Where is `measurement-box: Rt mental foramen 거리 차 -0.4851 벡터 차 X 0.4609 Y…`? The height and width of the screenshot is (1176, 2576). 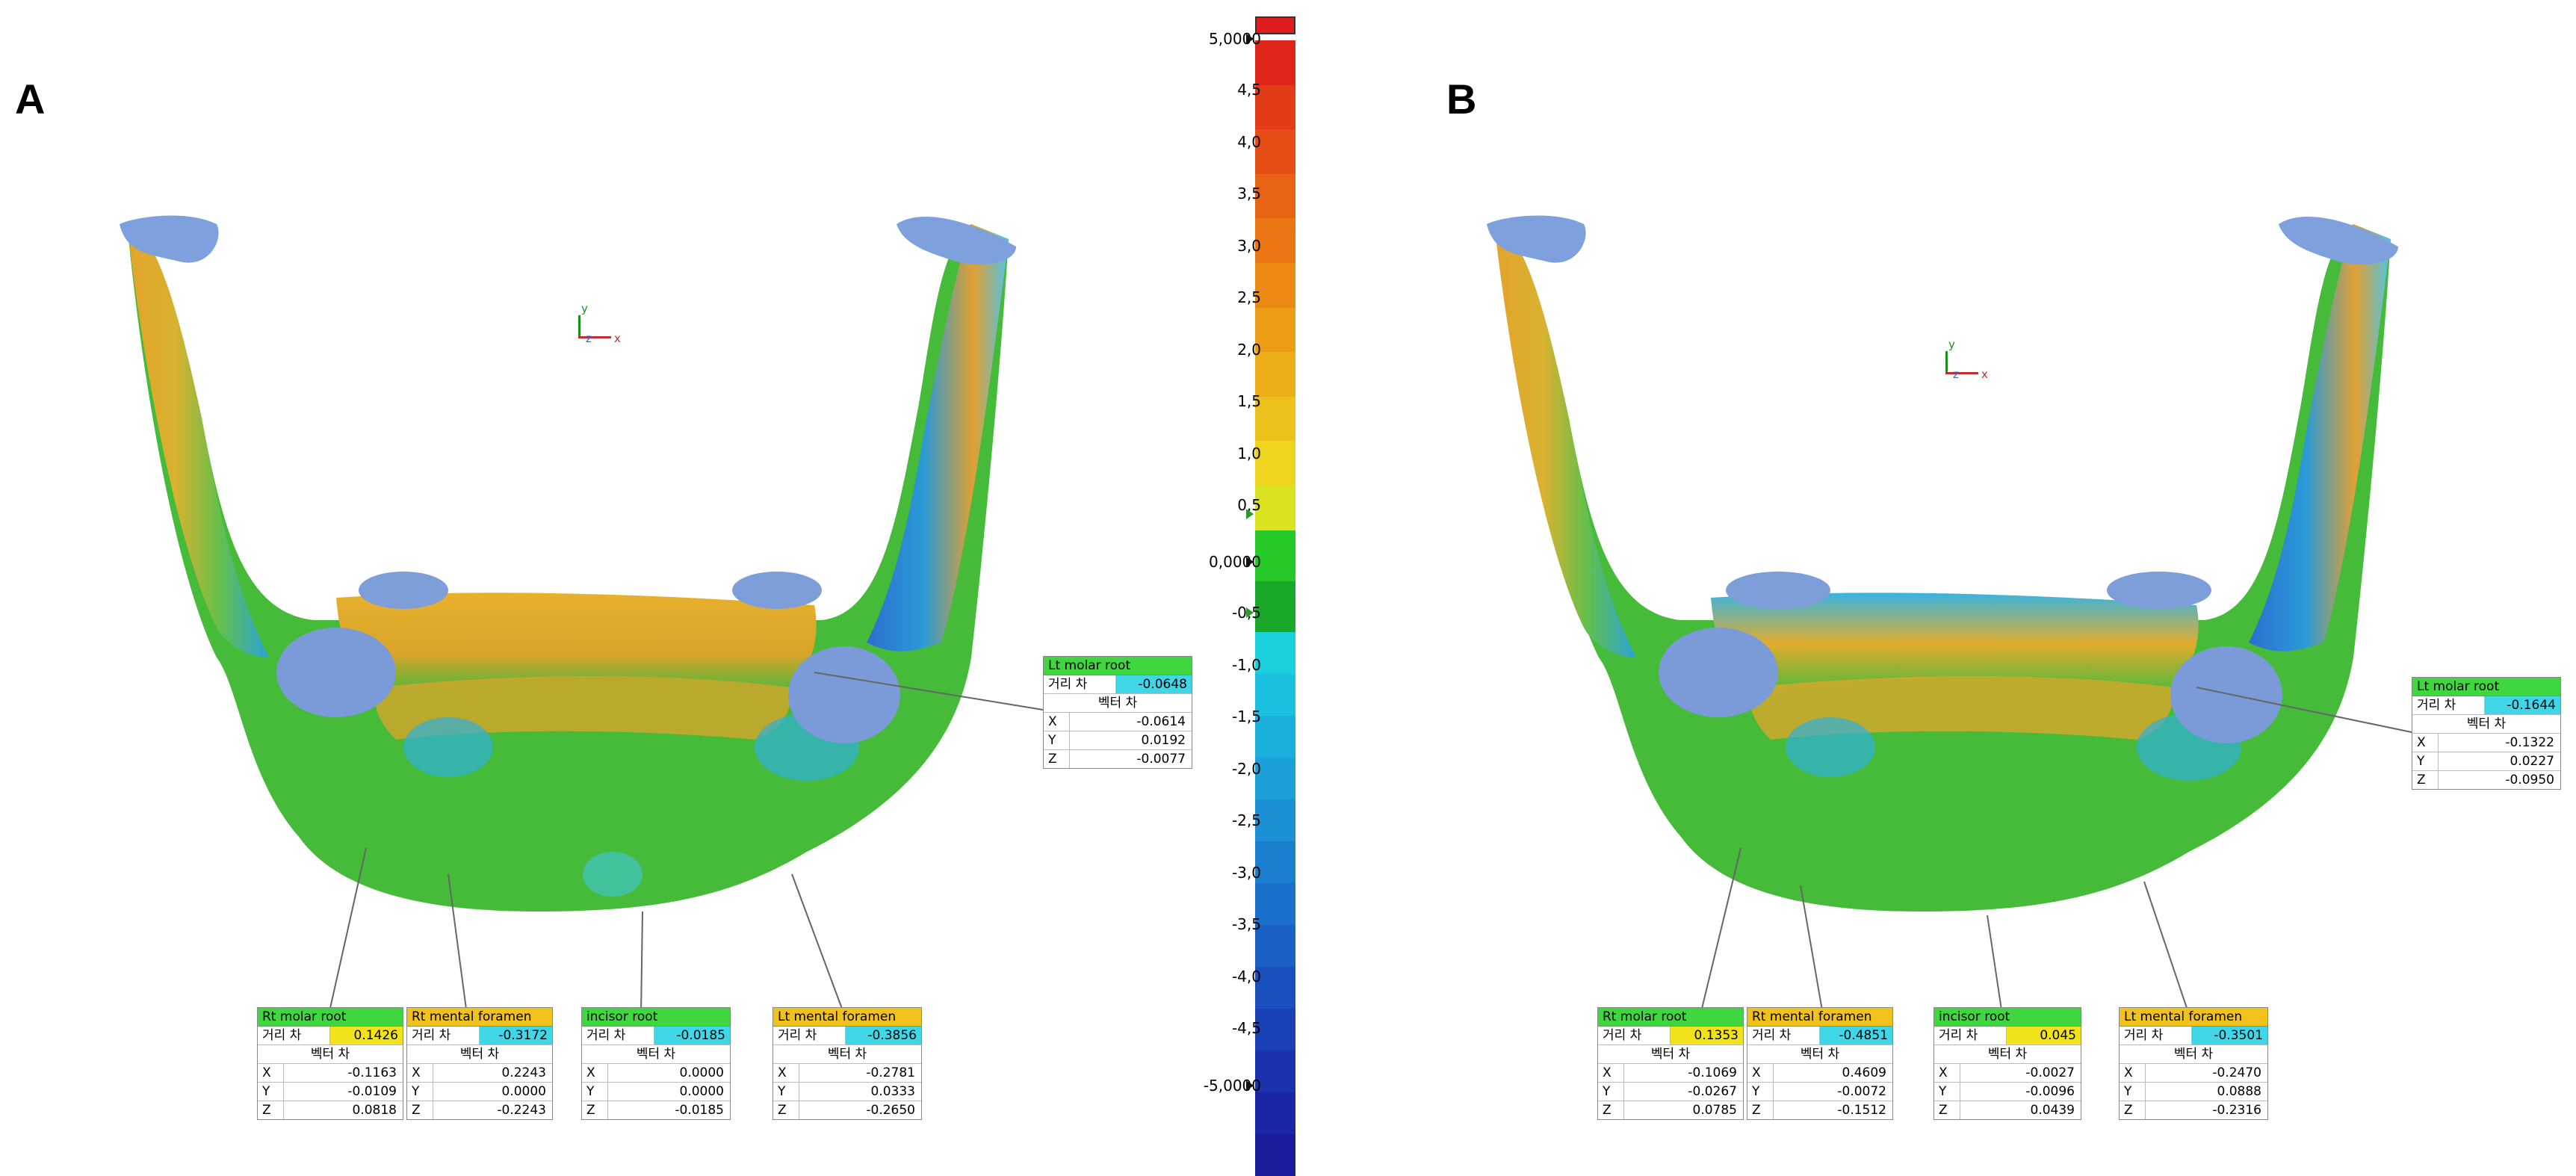 measurement-box: Rt mental foramen 거리 차 -0.4851 벡터 차 X 0.4609 Y… is located at coordinates (1820, 1063).